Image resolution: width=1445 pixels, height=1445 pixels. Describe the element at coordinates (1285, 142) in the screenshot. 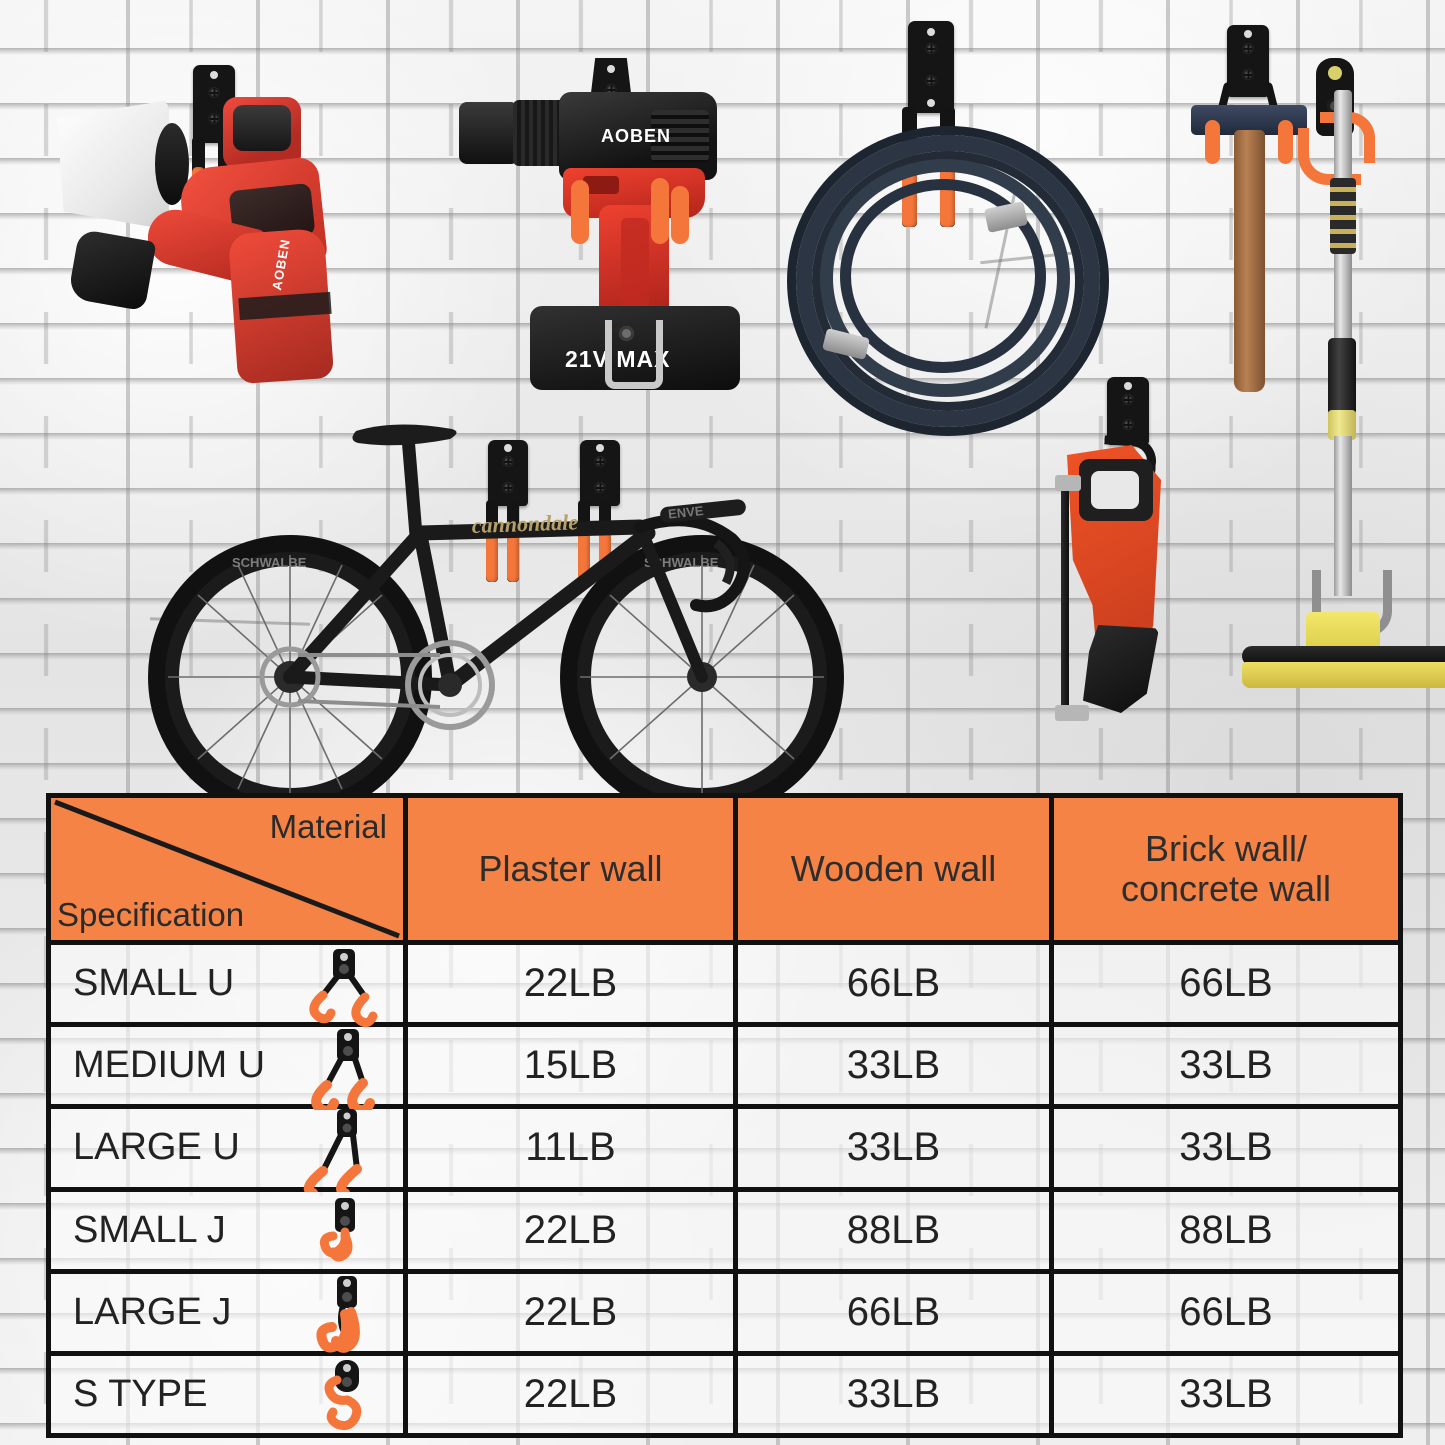

I see `hammer-hook-tip-right` at that location.